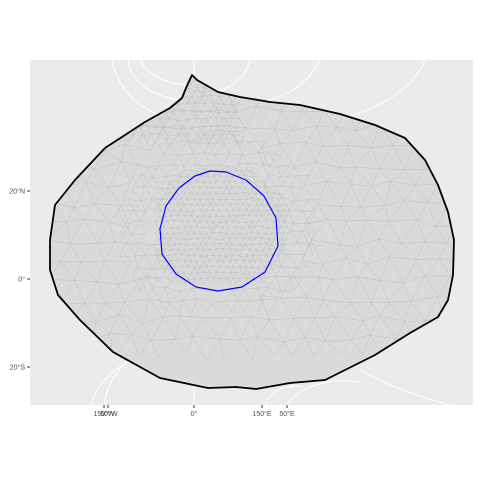  I want to click on x-tick-label: 0°, so click(194, 414).